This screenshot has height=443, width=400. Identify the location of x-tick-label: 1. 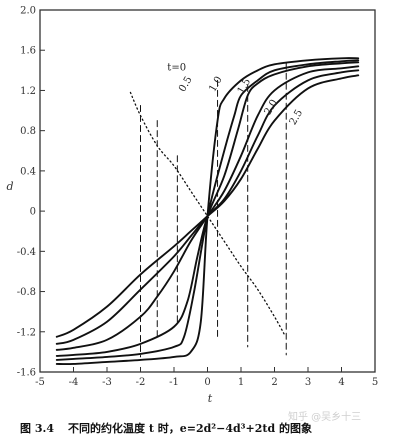
(241, 382).